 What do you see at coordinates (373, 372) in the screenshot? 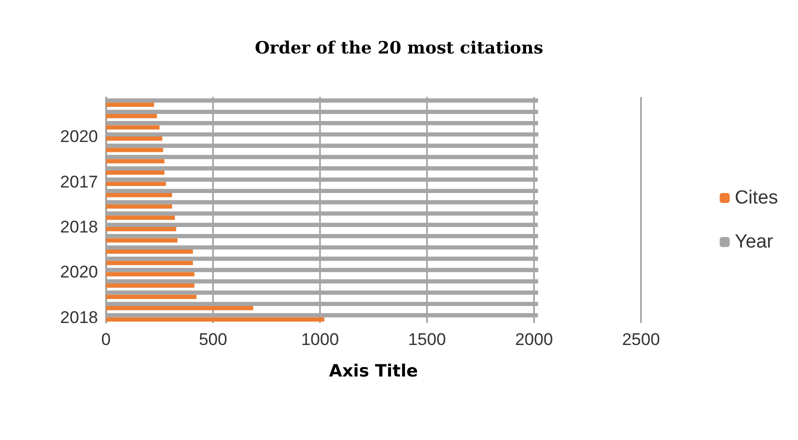
I see `x-axis-title: Axis Title` at bounding box center [373, 372].